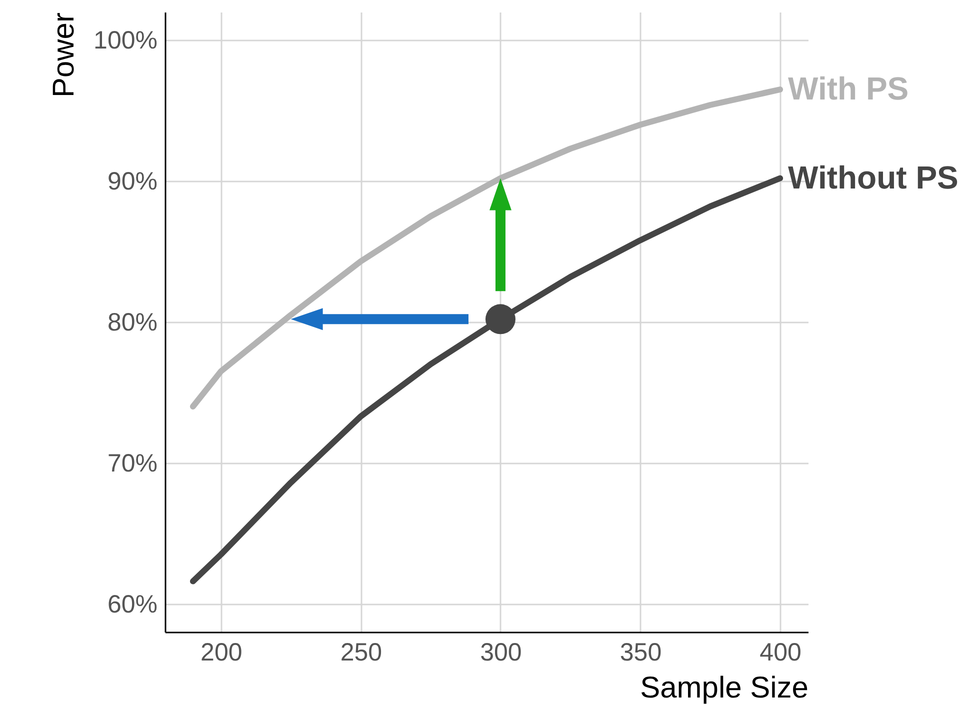  What do you see at coordinates (501, 652) in the screenshot?
I see `x-tick-label: 300` at bounding box center [501, 652].